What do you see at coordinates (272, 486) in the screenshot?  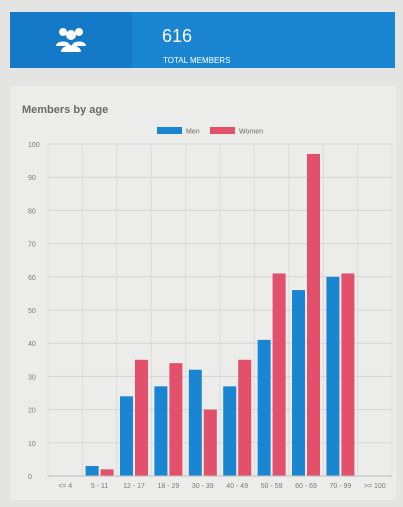 I see `x-tick-label: 50 - 59` at bounding box center [272, 486].